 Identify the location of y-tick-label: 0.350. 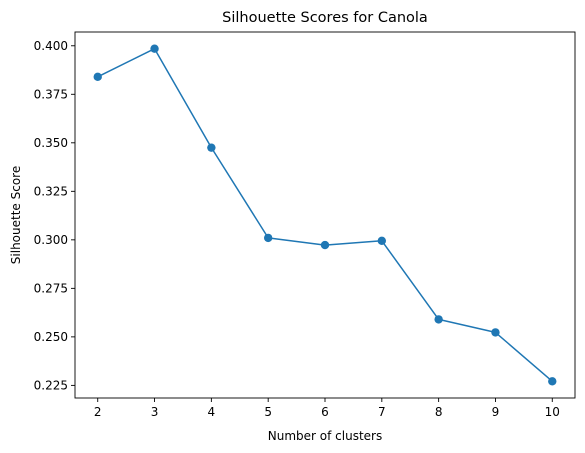
(51, 143).